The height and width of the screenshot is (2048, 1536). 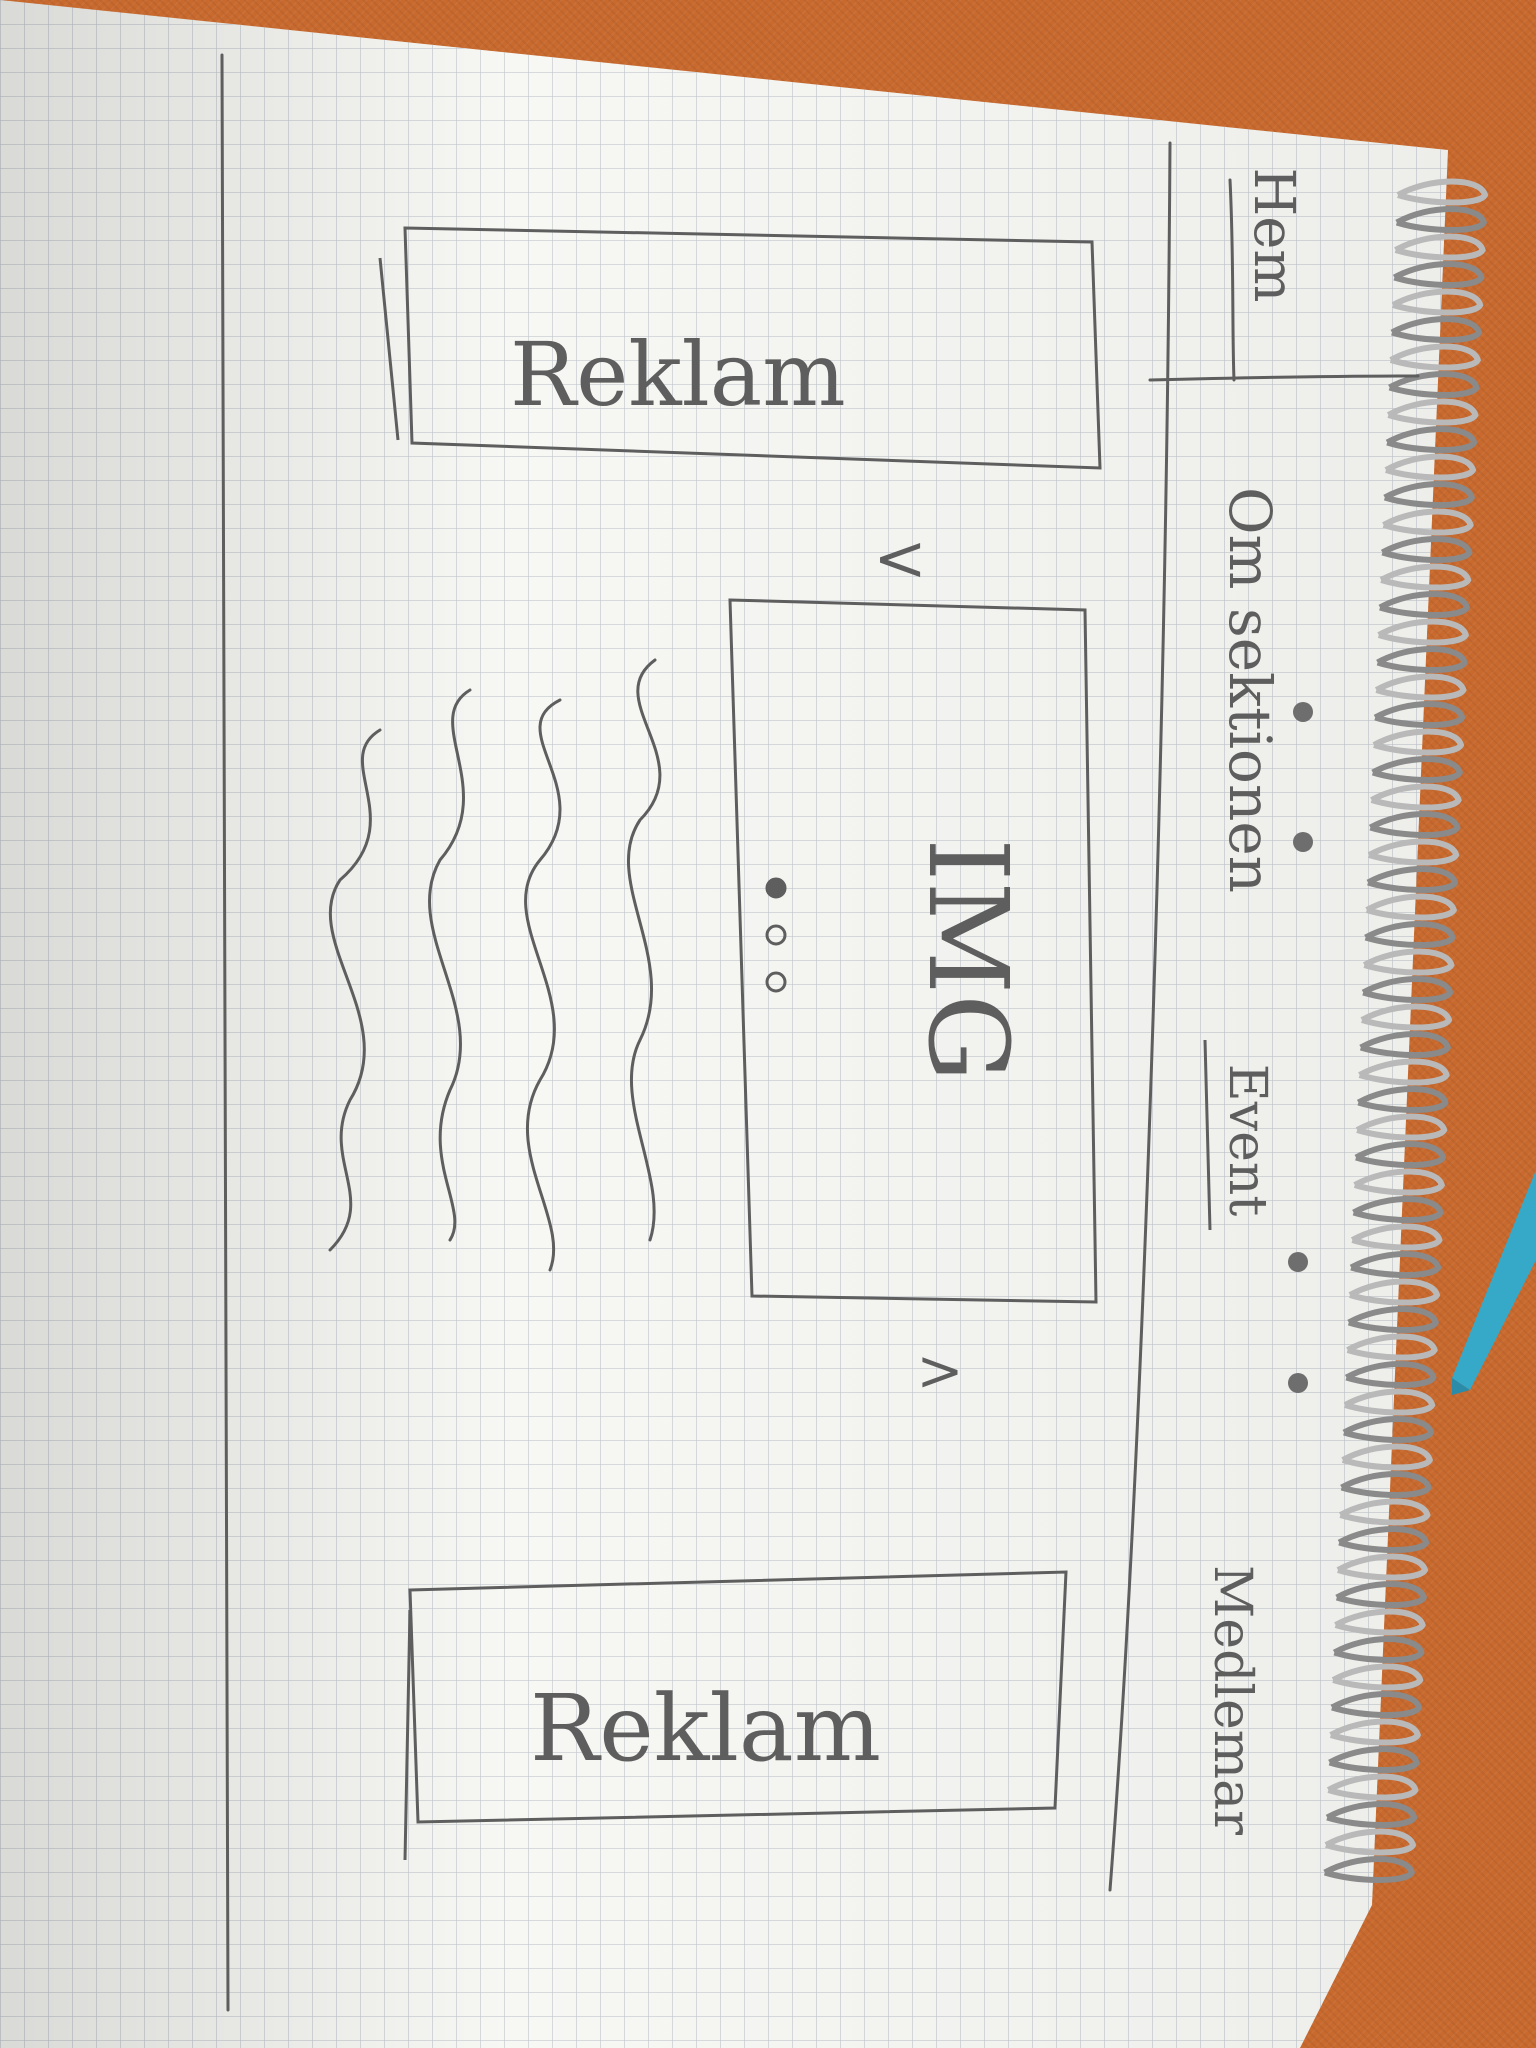 I want to click on carousel-prev-arrow: <, so click(x=900, y=559).